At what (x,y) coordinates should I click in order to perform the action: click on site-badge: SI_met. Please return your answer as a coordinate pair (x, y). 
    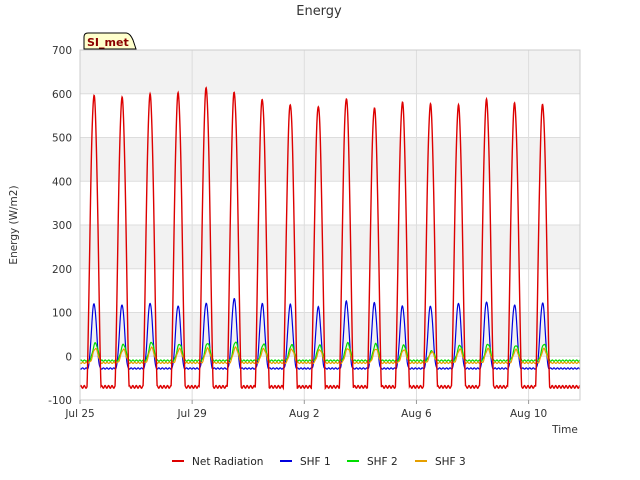
    Looking at the image, I should click on (110, 41).